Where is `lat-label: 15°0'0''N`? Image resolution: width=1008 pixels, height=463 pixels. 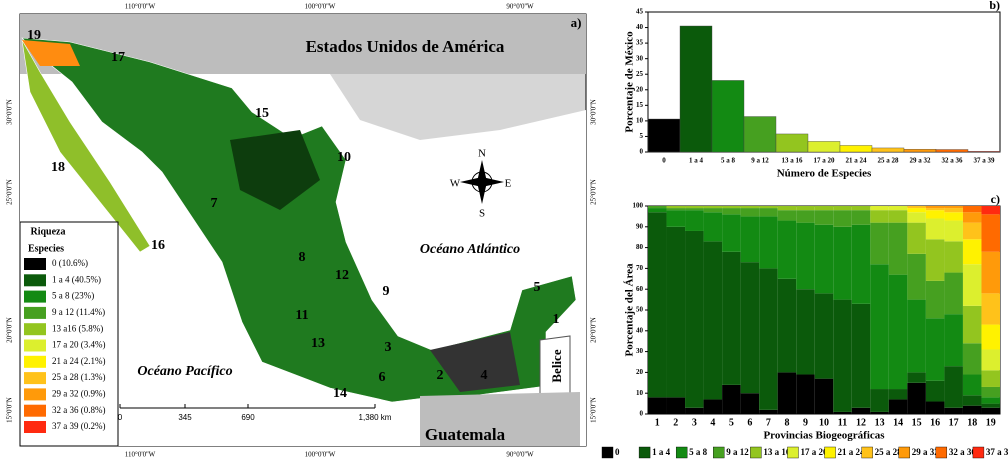 lat-label: 15°0'0''N is located at coordinates (10, 410).